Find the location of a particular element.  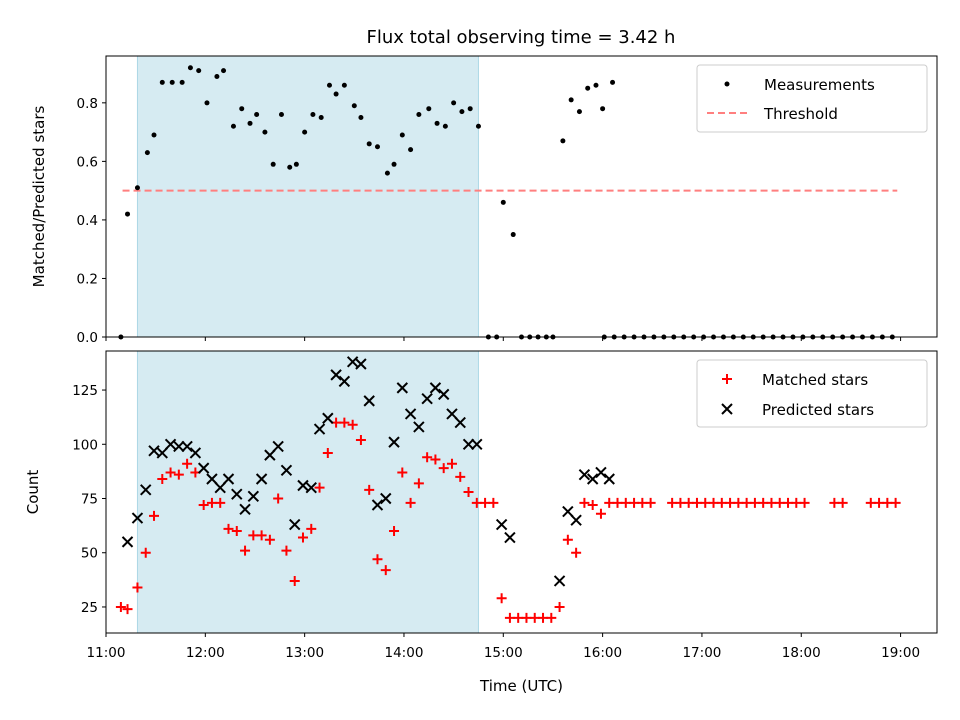

x-tick-label: 13:00 is located at coordinates (304, 653).